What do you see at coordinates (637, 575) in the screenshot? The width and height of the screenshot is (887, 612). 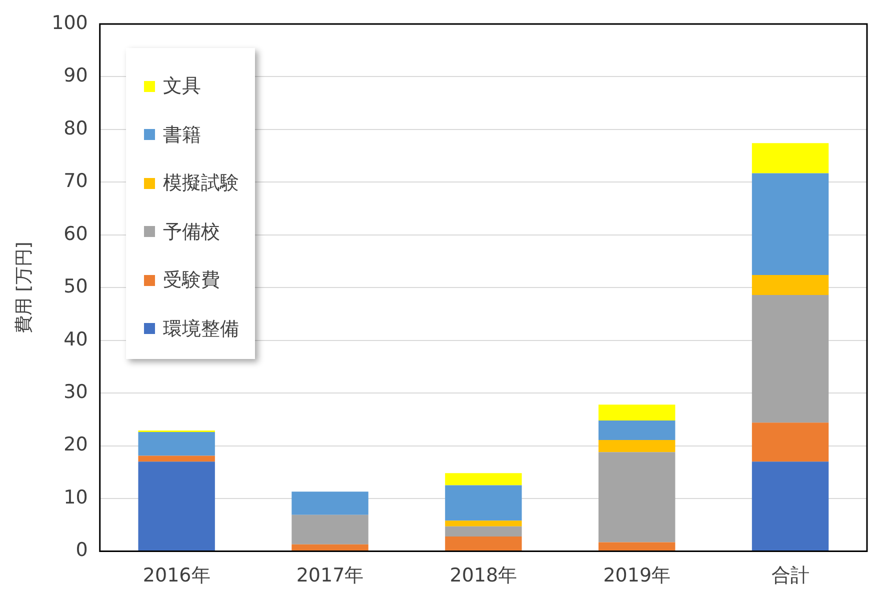 I see `x-tick-label: 2019年` at bounding box center [637, 575].